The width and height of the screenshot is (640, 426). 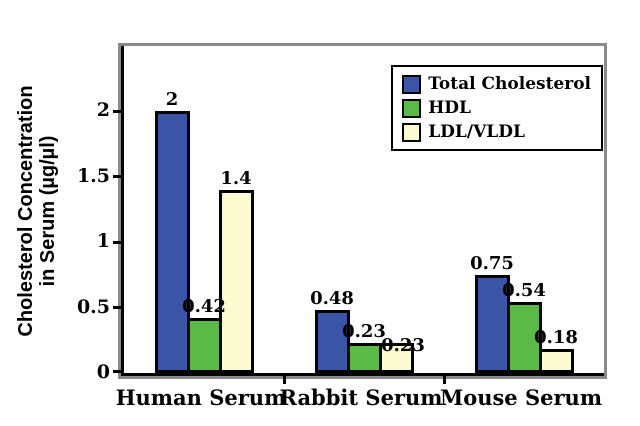 I want to click on bar-ldl-vldl-human-serum, so click(x=236, y=281).